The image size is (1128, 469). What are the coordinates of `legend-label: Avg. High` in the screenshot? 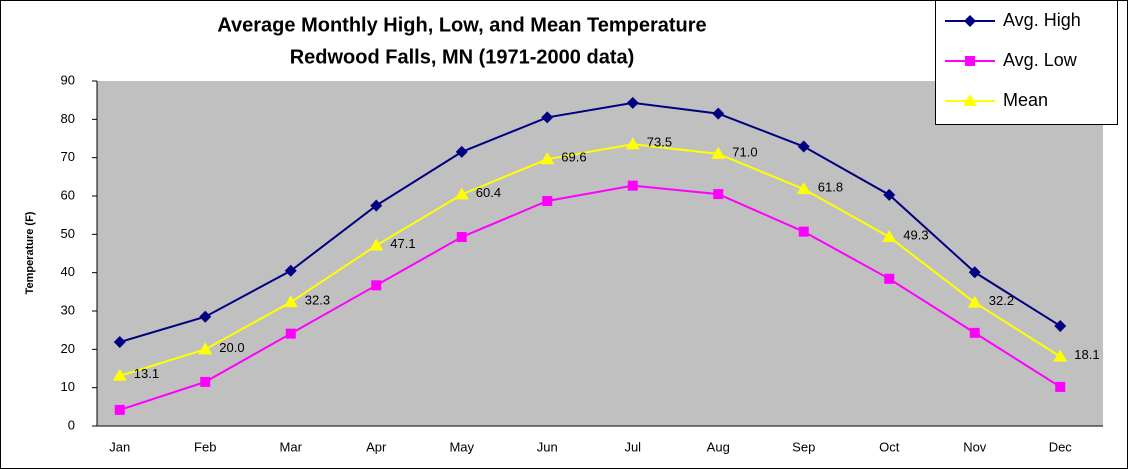 It's located at (1042, 20).